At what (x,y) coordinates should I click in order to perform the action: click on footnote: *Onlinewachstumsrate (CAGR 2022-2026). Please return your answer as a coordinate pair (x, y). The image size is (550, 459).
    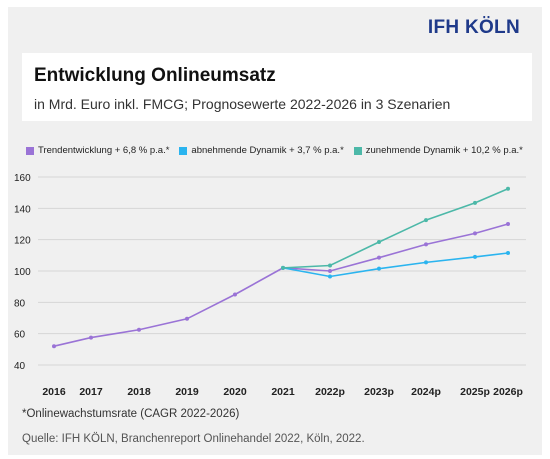
    Looking at the image, I should click on (131, 414).